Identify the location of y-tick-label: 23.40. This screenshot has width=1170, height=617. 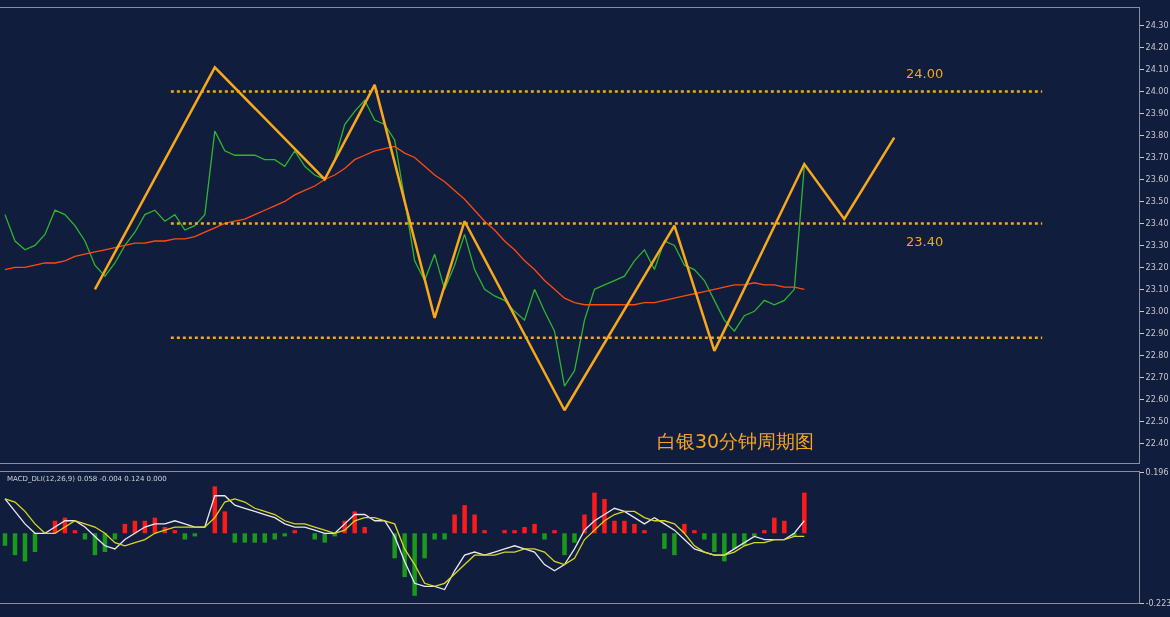
(1157, 224).